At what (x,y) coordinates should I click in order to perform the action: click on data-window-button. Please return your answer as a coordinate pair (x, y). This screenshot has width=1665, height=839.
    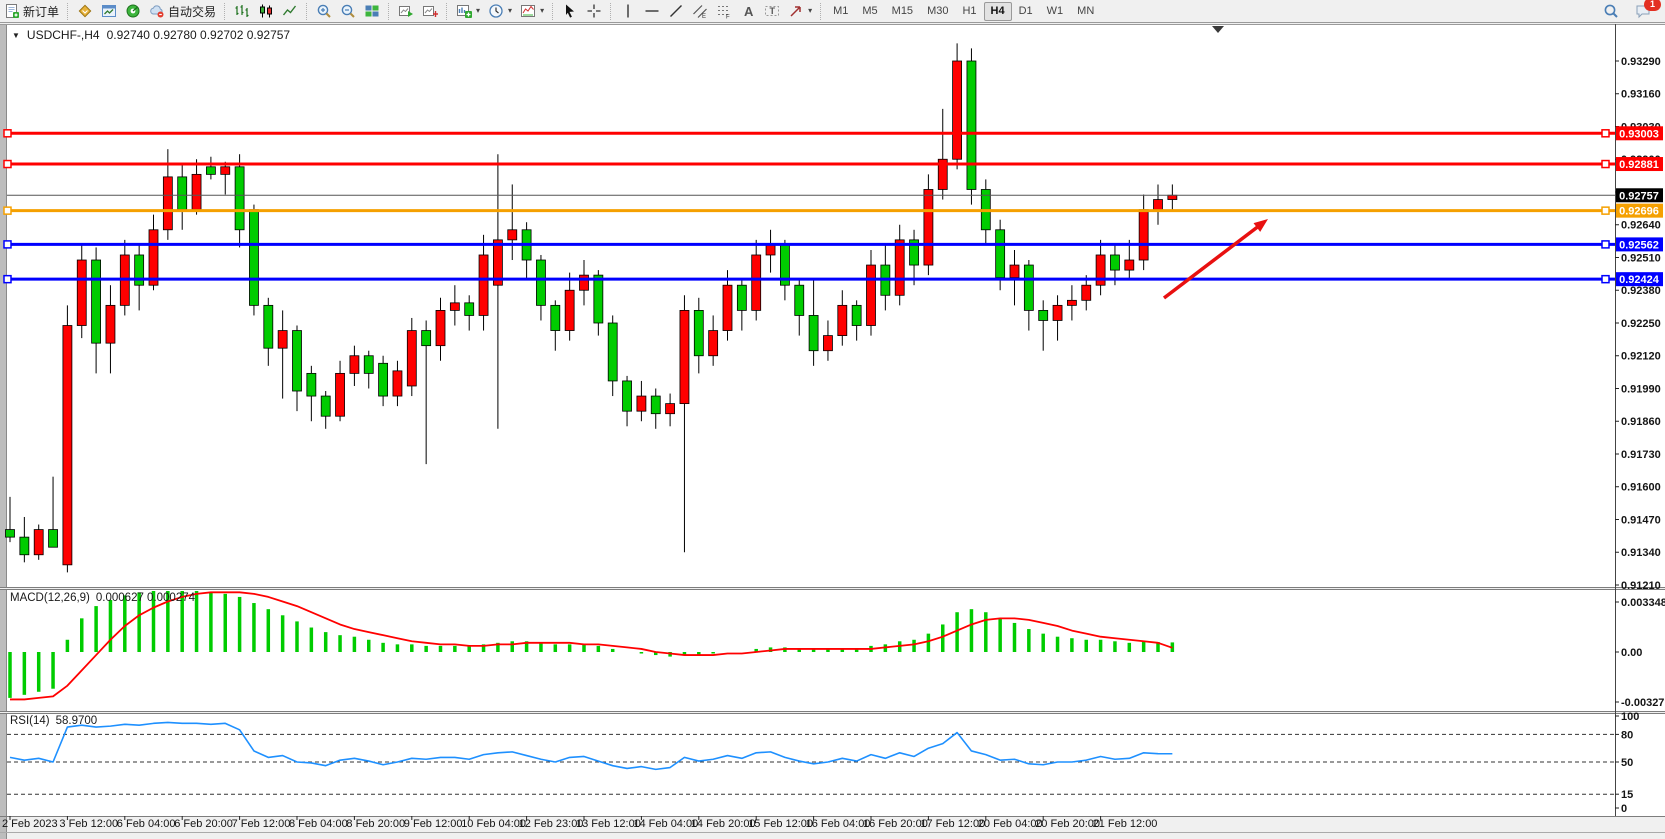
    Looking at the image, I should click on (109, 11).